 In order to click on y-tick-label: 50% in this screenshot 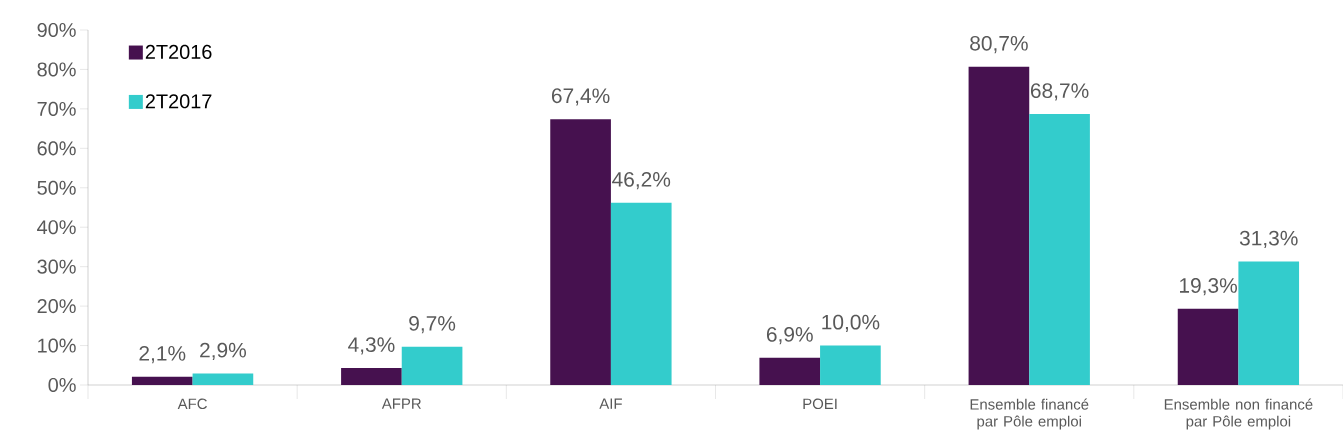, I will do `click(56, 187)`.